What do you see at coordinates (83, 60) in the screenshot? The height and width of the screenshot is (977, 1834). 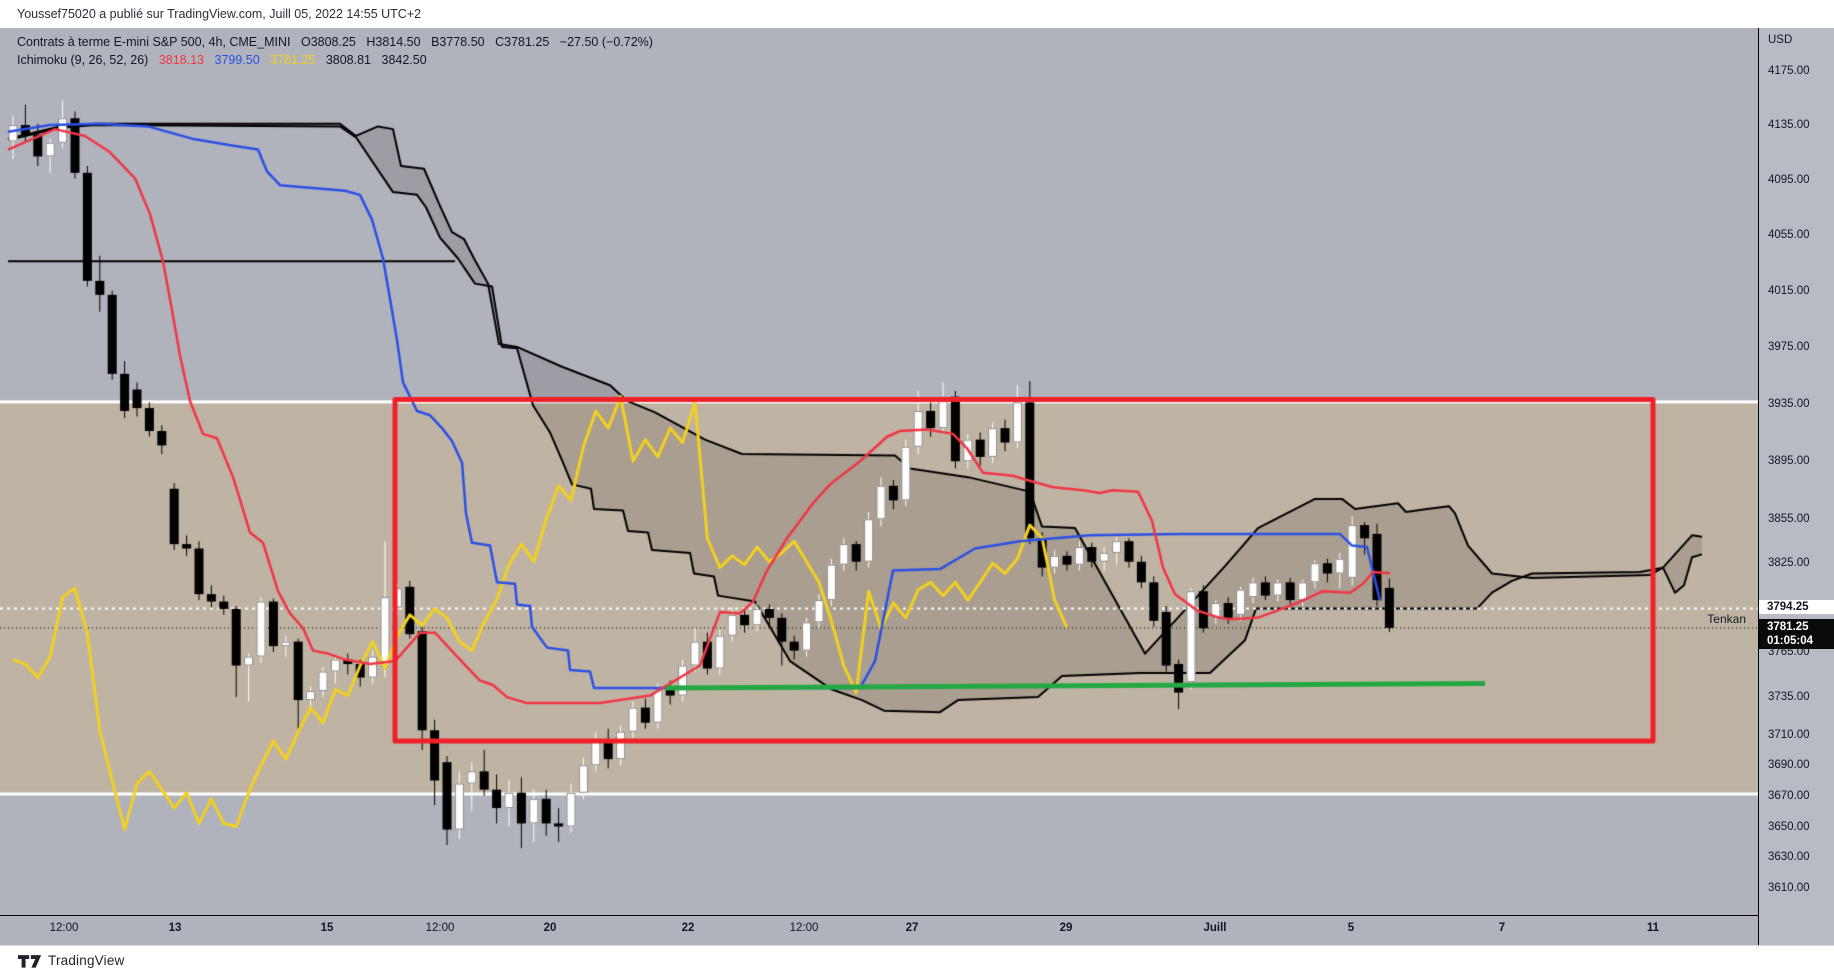 I see `indicator-name: Ichimoku (9, 26, 52, 26)` at bounding box center [83, 60].